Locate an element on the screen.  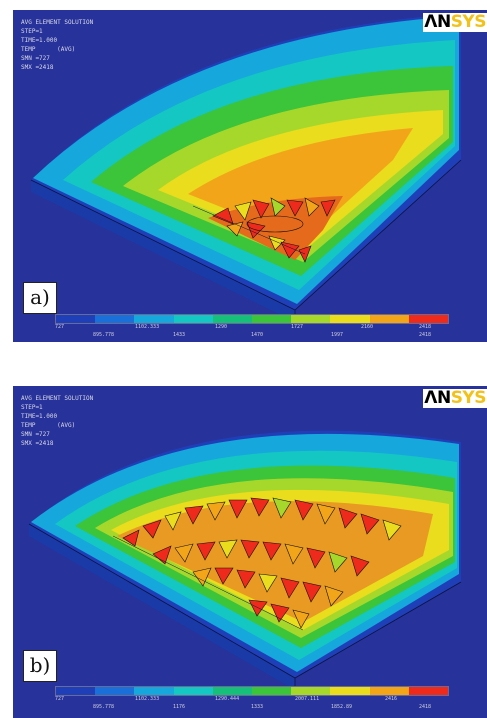
tick-label: 1333 is located at coordinates (257, 707).